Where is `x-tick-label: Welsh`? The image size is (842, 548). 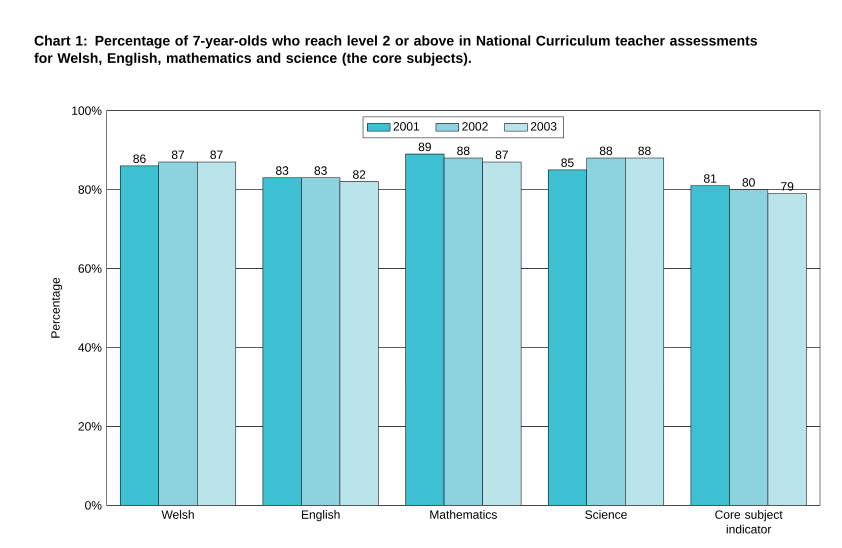
x-tick-label: Welsh is located at coordinates (178, 514).